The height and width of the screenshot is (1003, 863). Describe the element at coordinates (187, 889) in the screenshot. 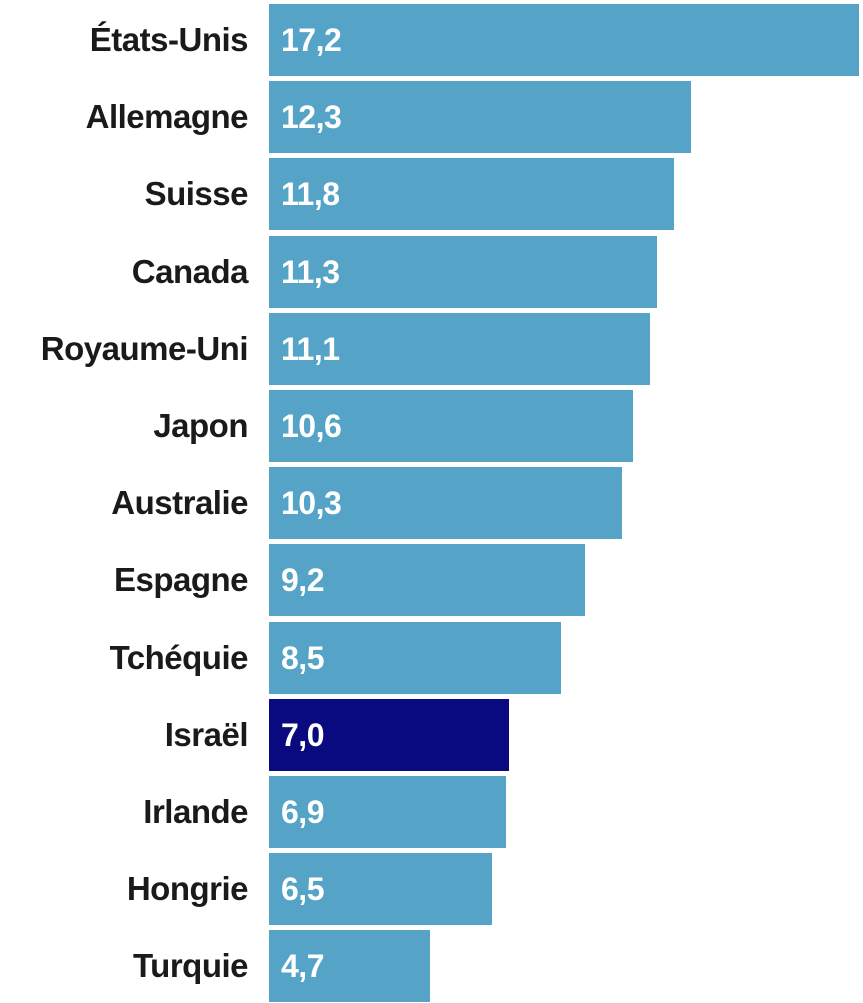

I see `category-label: Hongrie` at that location.